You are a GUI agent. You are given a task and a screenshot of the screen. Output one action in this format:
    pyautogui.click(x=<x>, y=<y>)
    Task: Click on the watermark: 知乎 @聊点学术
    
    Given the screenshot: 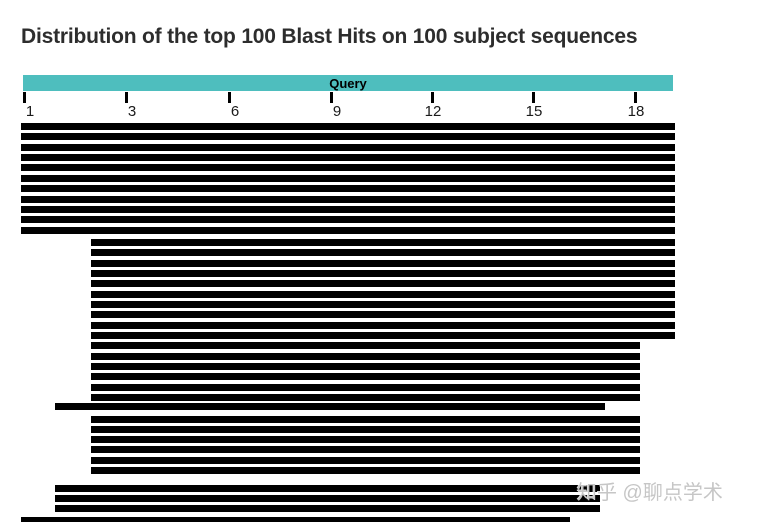 What is the action you would take?
    pyautogui.click(x=650, y=493)
    